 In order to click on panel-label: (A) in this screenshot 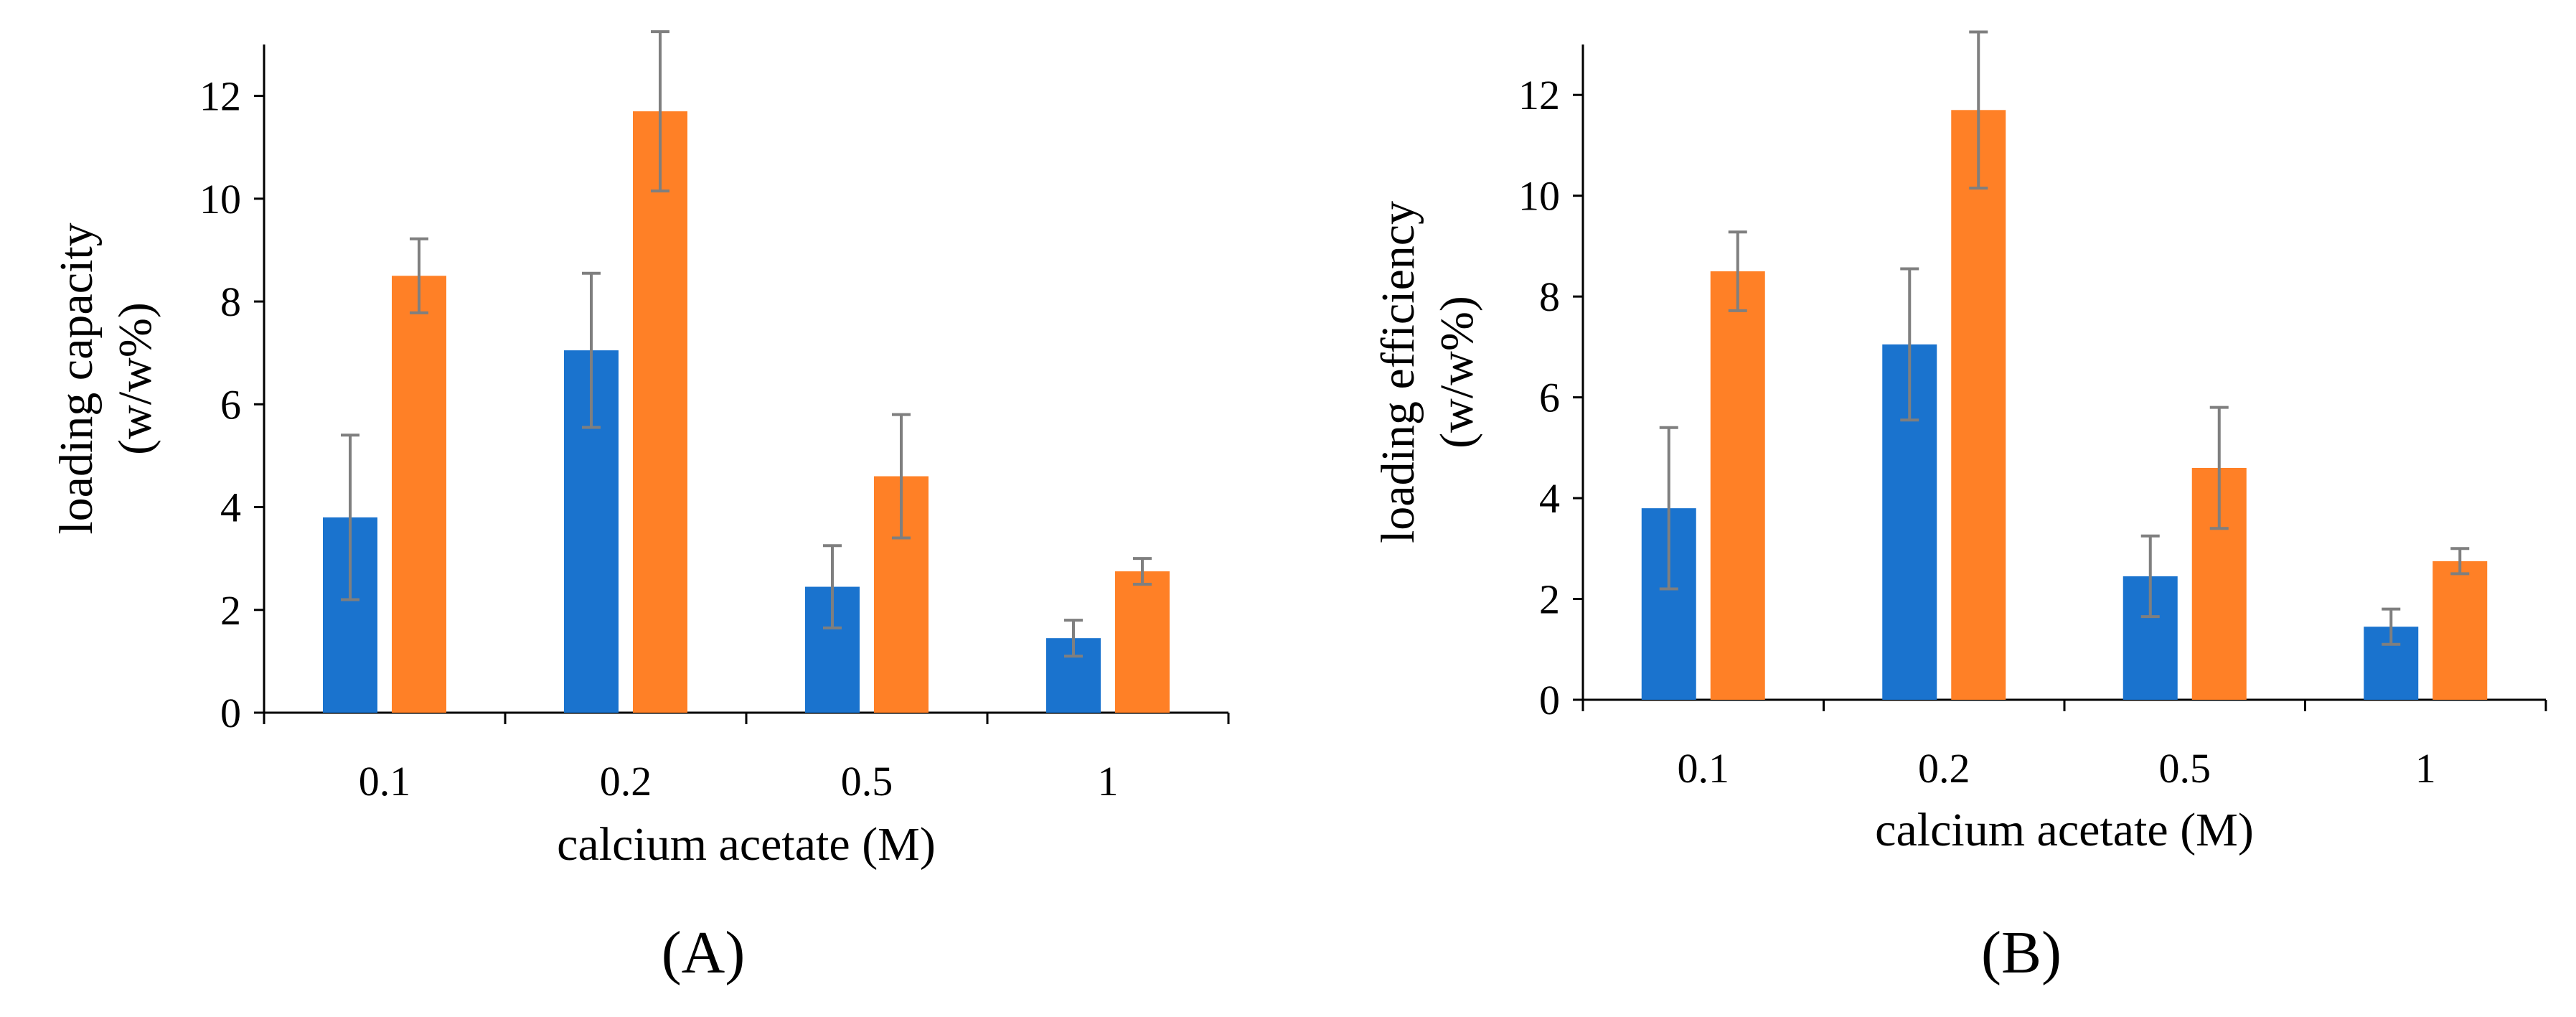, I will do `click(704, 952)`.